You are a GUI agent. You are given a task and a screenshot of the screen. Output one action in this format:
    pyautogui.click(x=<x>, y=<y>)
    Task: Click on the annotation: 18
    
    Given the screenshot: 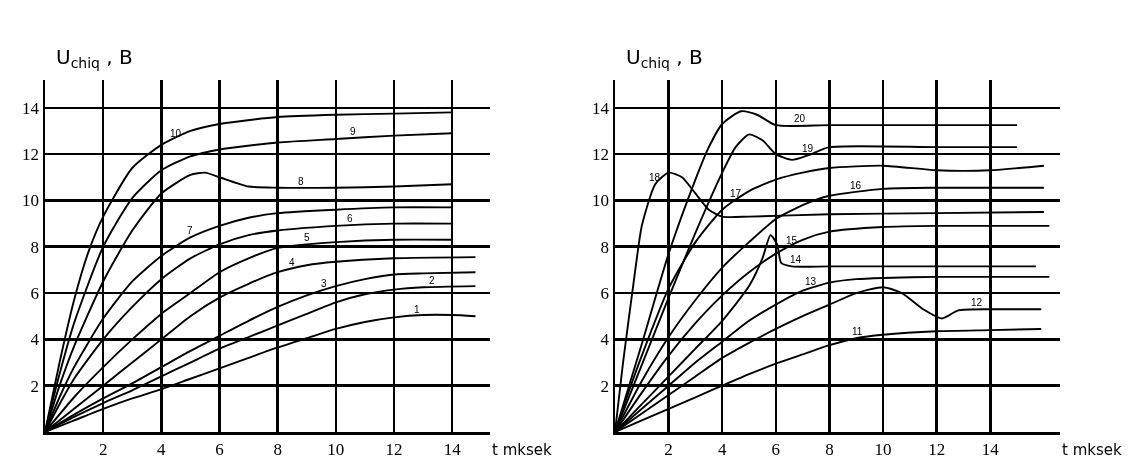 What is the action you would take?
    pyautogui.click(x=655, y=177)
    